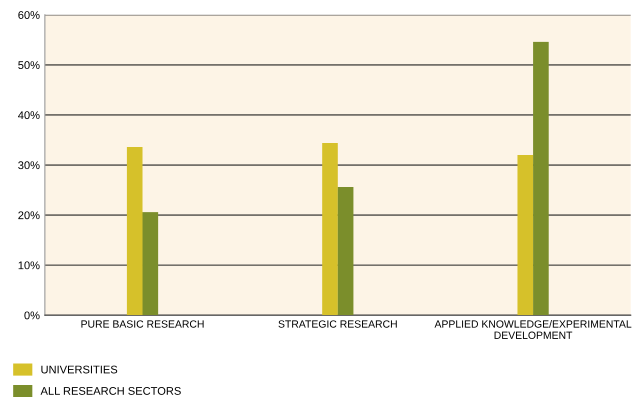 The width and height of the screenshot is (632, 401). What do you see at coordinates (32, 315) in the screenshot?
I see `y-tick-label: 0%` at bounding box center [32, 315].